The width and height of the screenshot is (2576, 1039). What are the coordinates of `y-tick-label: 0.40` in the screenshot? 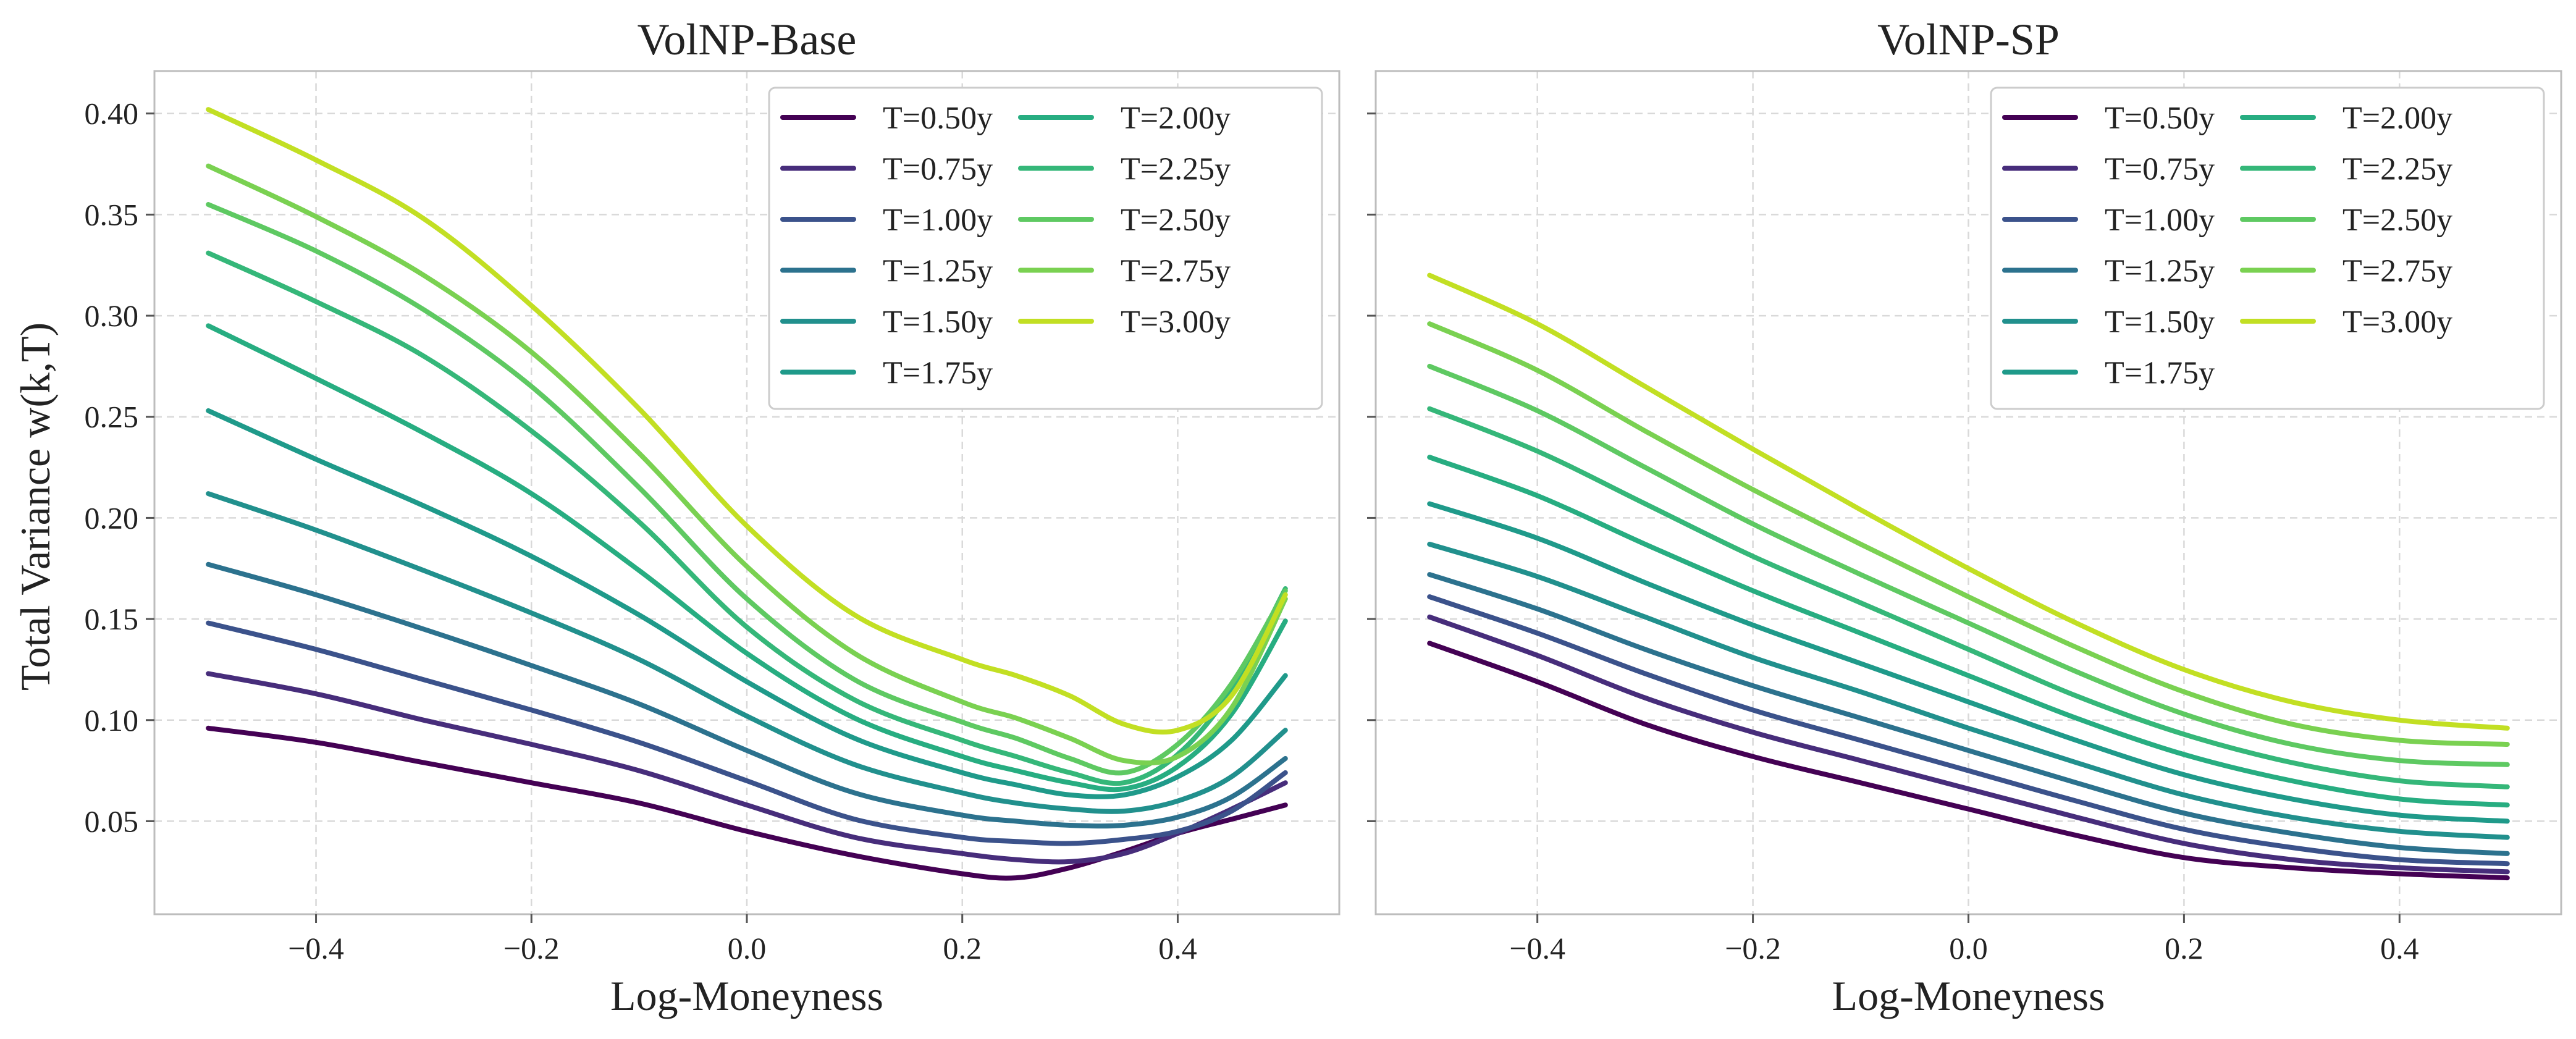 It's located at (112, 114).